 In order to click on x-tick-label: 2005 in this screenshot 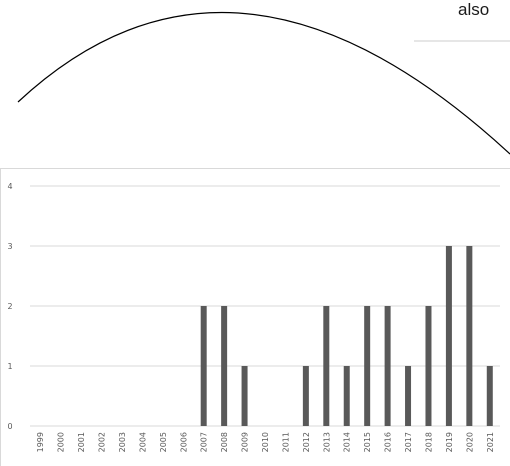, I will do `click(163, 442)`.